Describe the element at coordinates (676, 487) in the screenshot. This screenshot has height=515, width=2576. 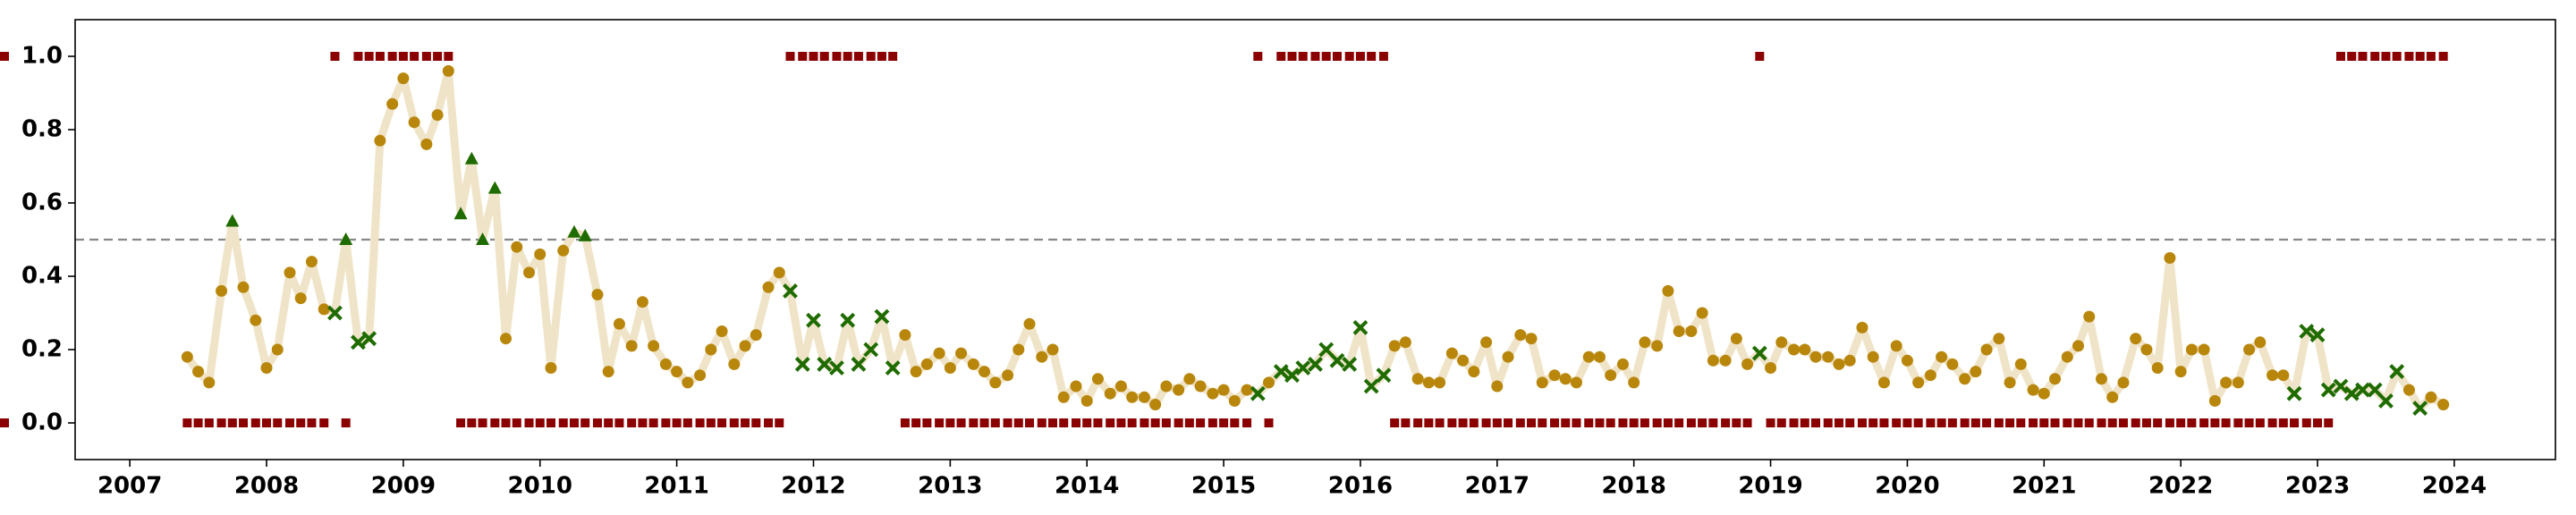
I see `x-tick-label: 2011` at that location.